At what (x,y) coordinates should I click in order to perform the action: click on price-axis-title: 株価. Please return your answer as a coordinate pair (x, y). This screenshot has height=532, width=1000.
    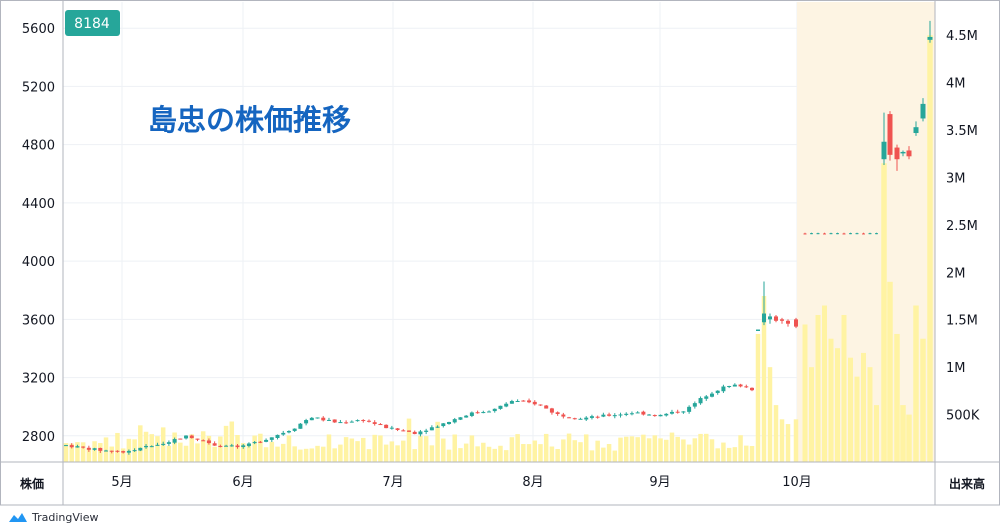
    Looking at the image, I should click on (32, 483).